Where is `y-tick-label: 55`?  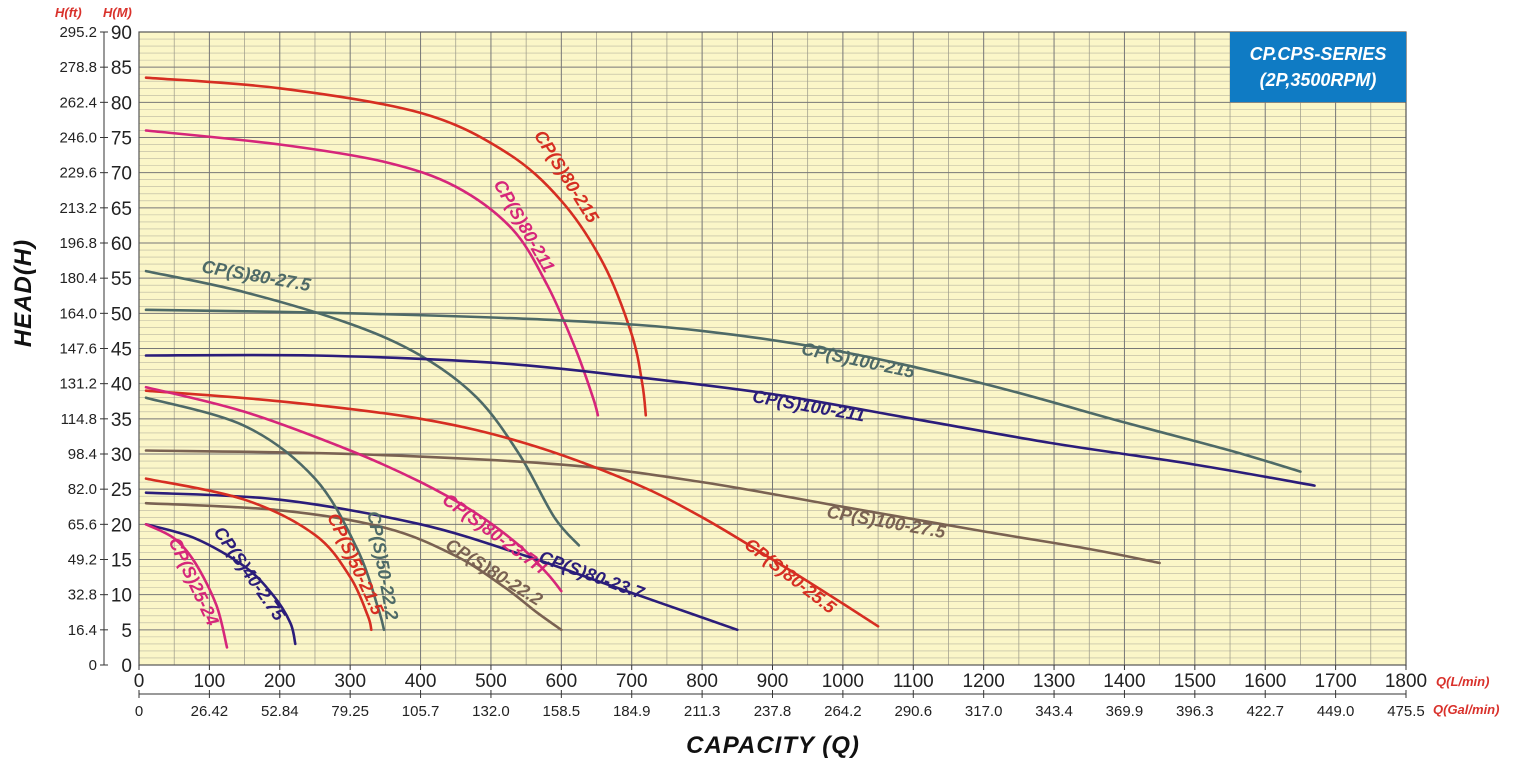
y-tick-label: 55 is located at coordinates (121, 279).